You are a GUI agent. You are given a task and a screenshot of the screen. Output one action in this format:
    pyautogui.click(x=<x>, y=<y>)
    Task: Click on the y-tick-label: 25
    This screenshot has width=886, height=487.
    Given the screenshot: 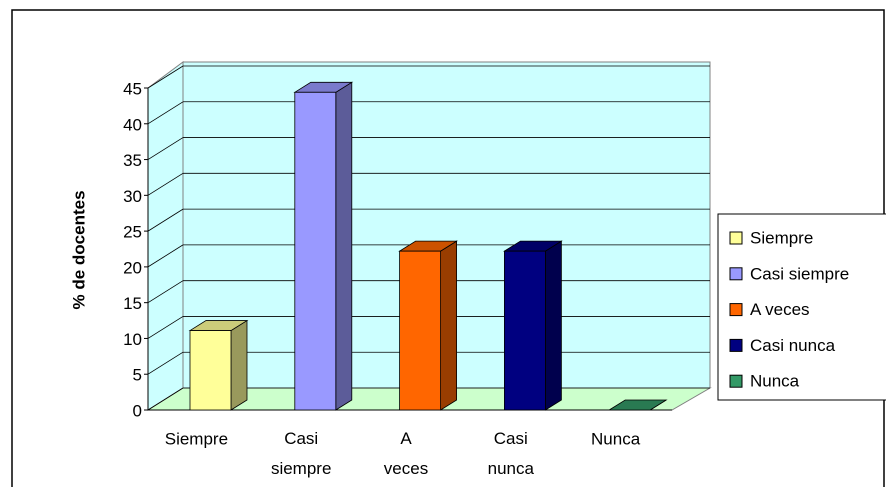 What is the action you would take?
    pyautogui.click(x=132, y=232)
    